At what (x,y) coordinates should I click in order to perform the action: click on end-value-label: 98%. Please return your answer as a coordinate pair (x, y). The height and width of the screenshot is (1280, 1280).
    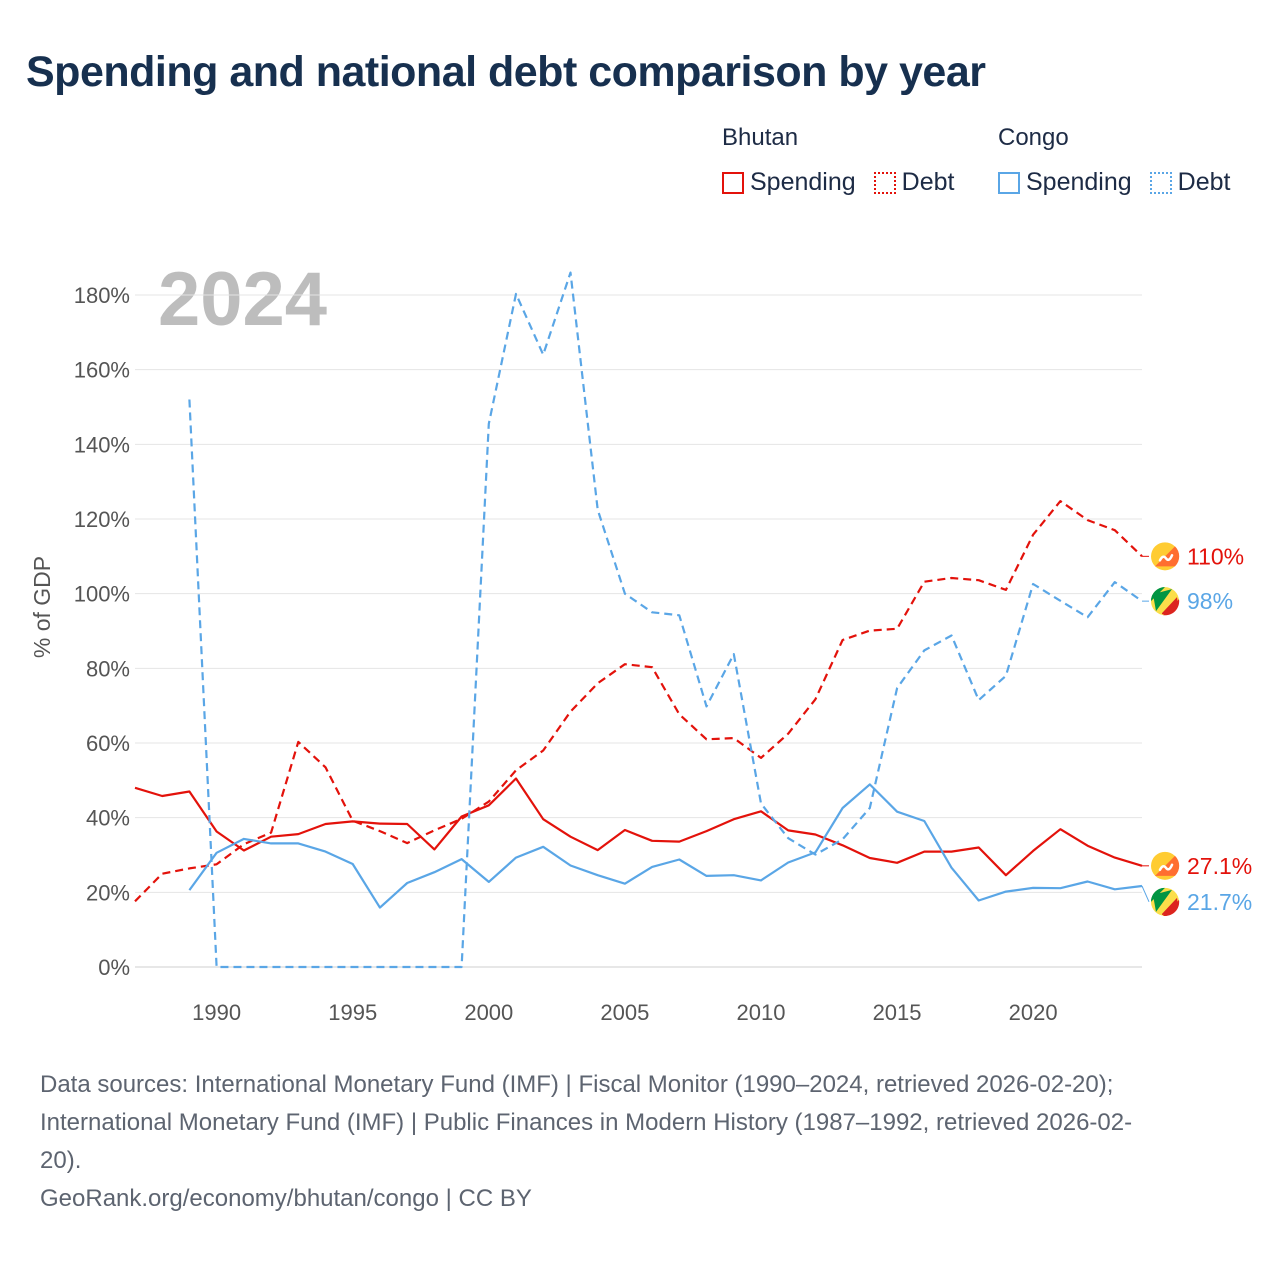
    Looking at the image, I should click on (1210, 601).